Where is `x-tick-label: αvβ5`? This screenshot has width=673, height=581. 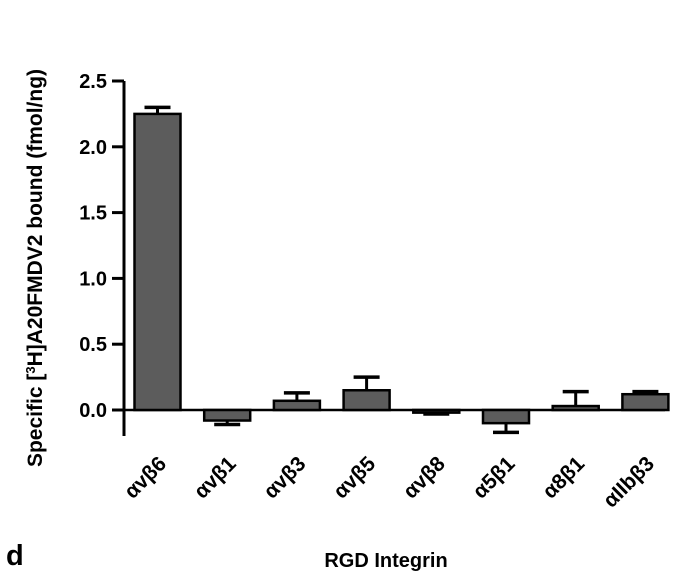 x-tick-label: αvβ5 is located at coordinates (354, 477).